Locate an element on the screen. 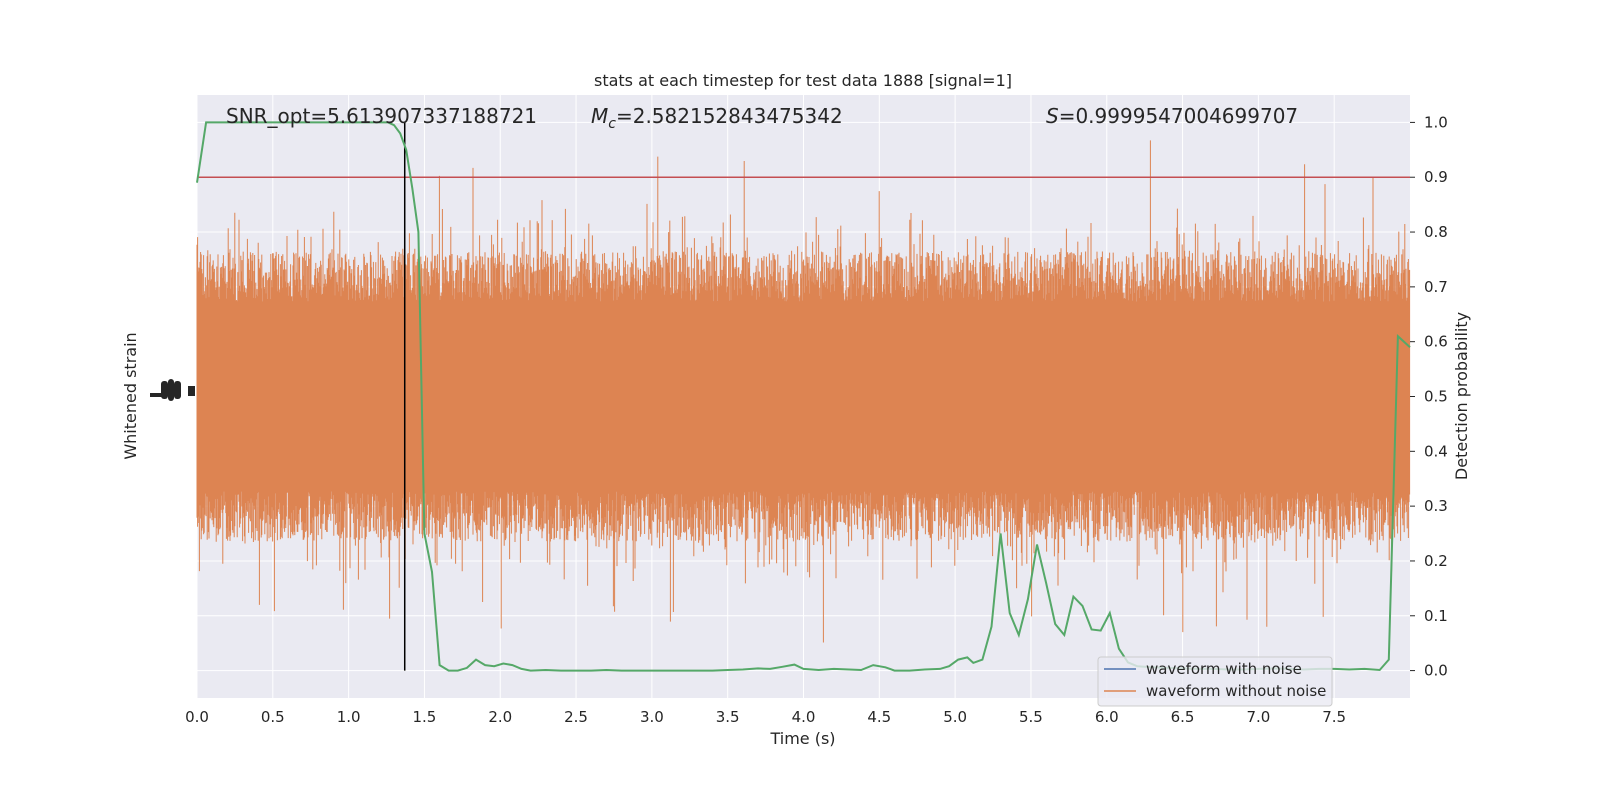 The image size is (1600, 800). x-tick-label: 4.0 is located at coordinates (804, 717).